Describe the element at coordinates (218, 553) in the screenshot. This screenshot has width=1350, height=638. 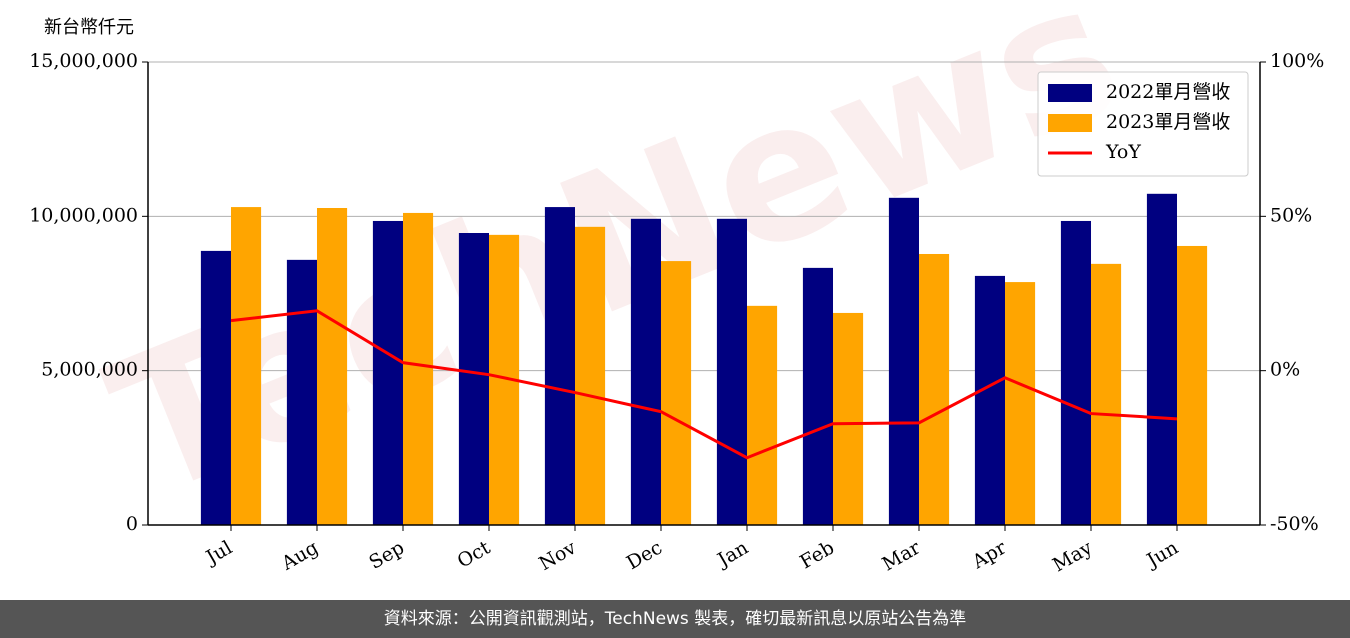
I see `x-tick-label: Jul` at that location.